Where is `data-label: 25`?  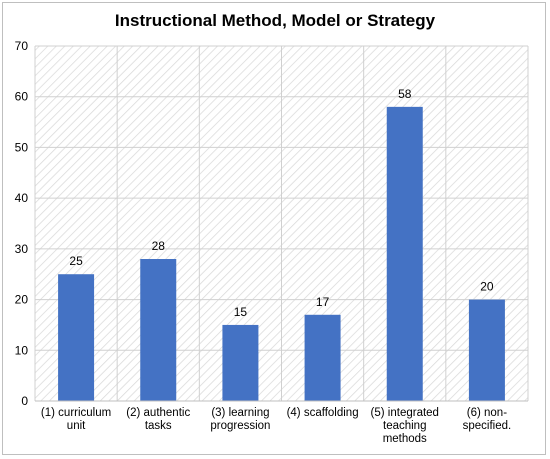
data-label: 25 is located at coordinates (76, 261).